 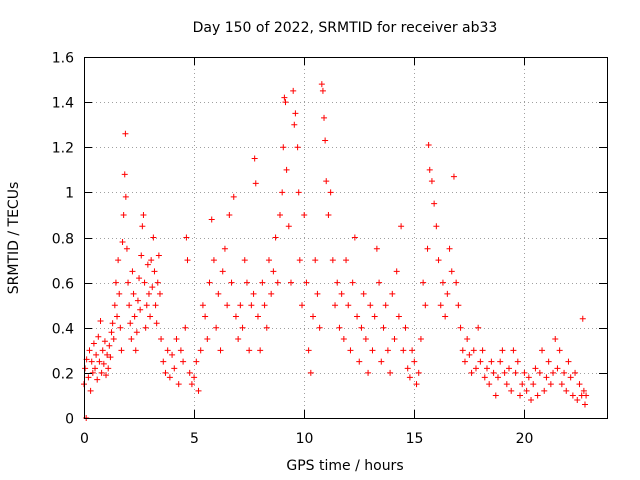 I want to click on x-tick-label: 0, so click(x=84, y=439).